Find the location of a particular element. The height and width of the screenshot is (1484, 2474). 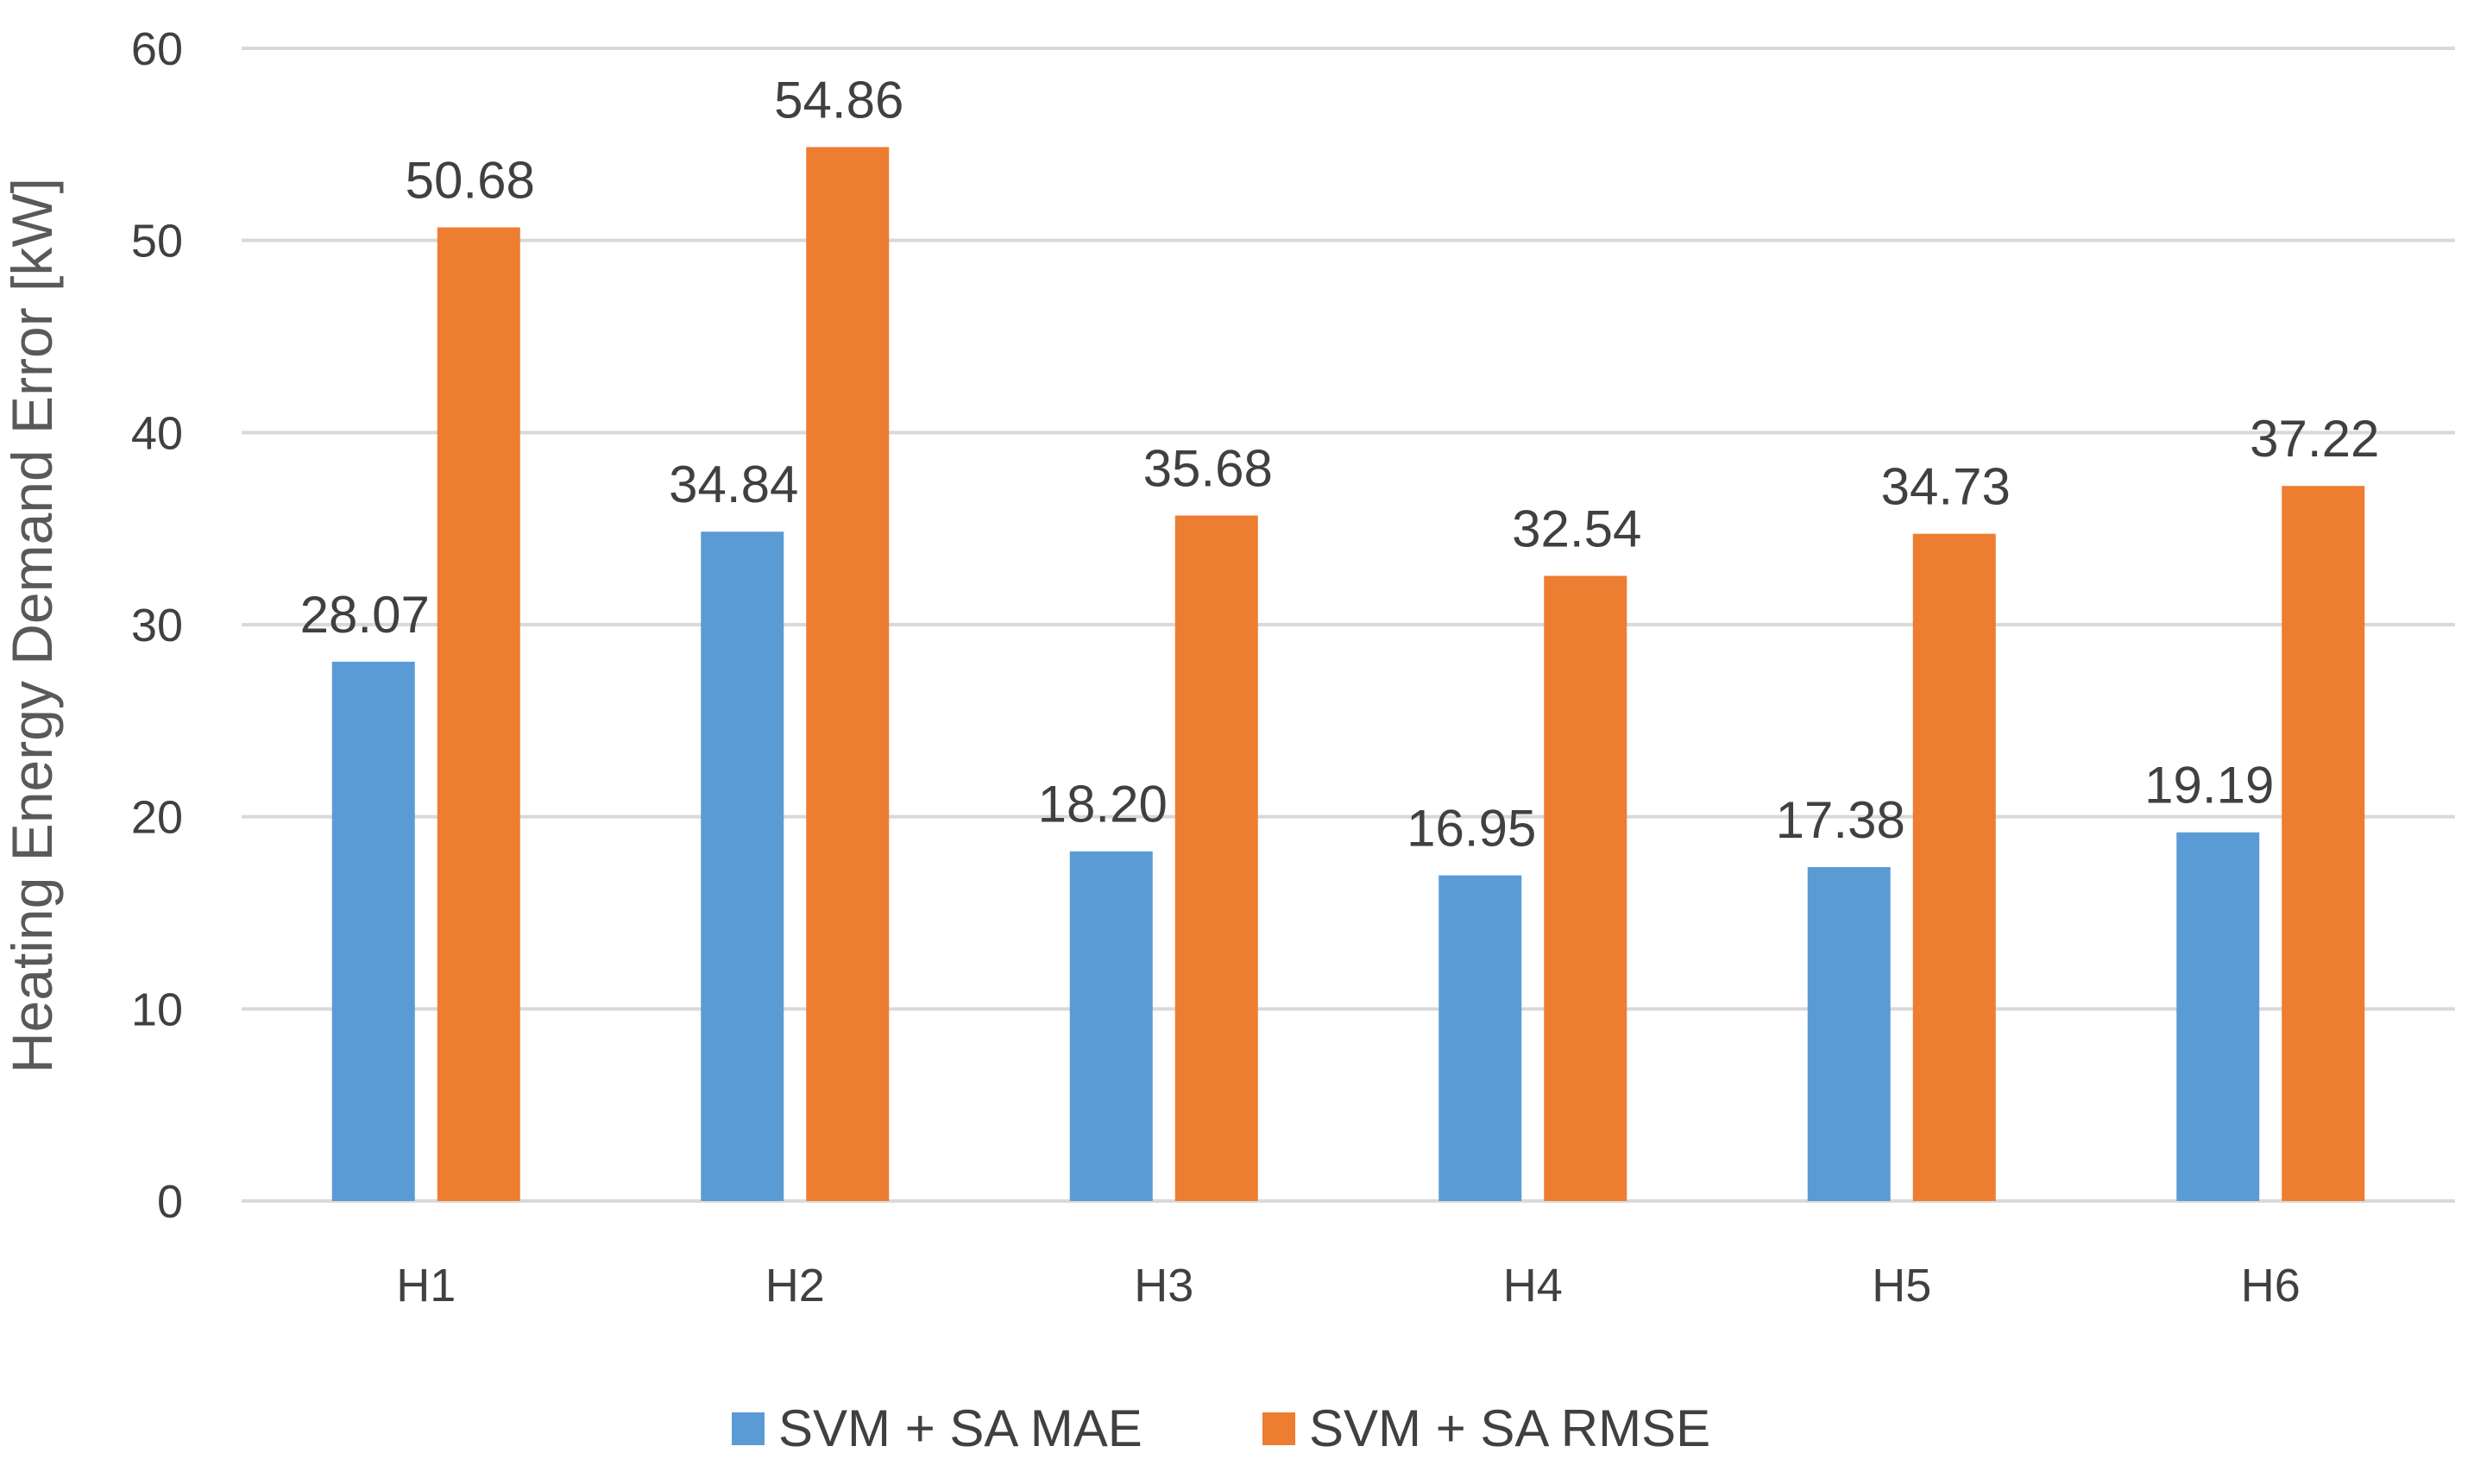

legend-label: SVM + SA MAE is located at coordinates (960, 1428).